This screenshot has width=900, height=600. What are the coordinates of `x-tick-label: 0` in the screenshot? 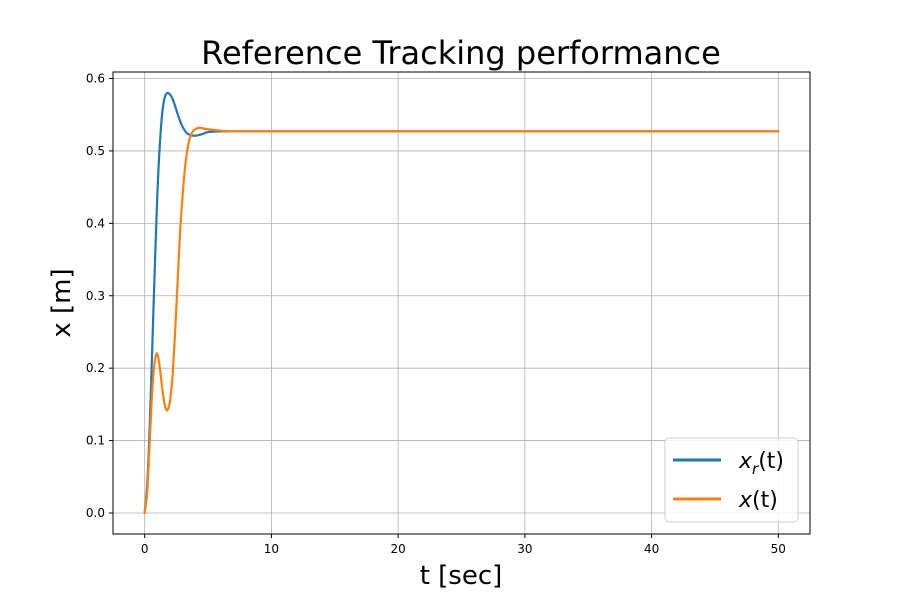 It's located at (145, 549).